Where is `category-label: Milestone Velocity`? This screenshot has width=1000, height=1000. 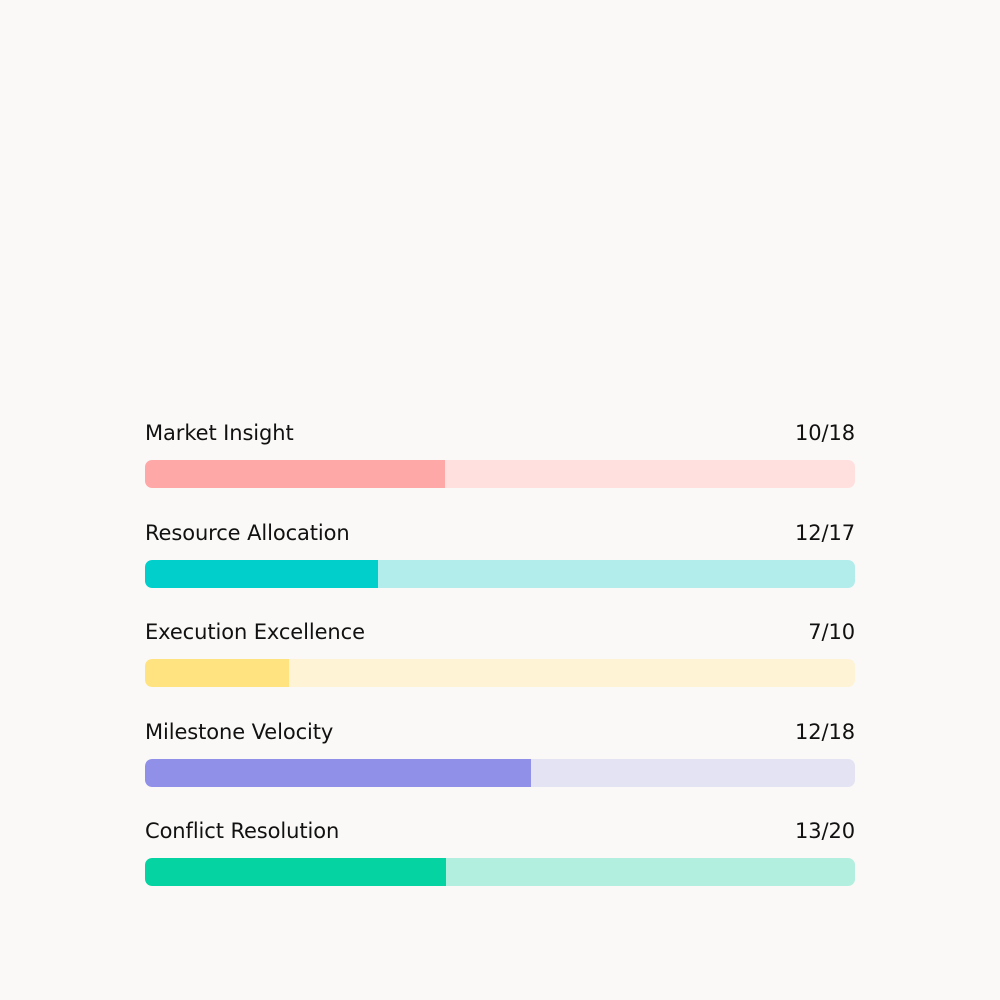 category-label: Milestone Velocity is located at coordinates (239, 731).